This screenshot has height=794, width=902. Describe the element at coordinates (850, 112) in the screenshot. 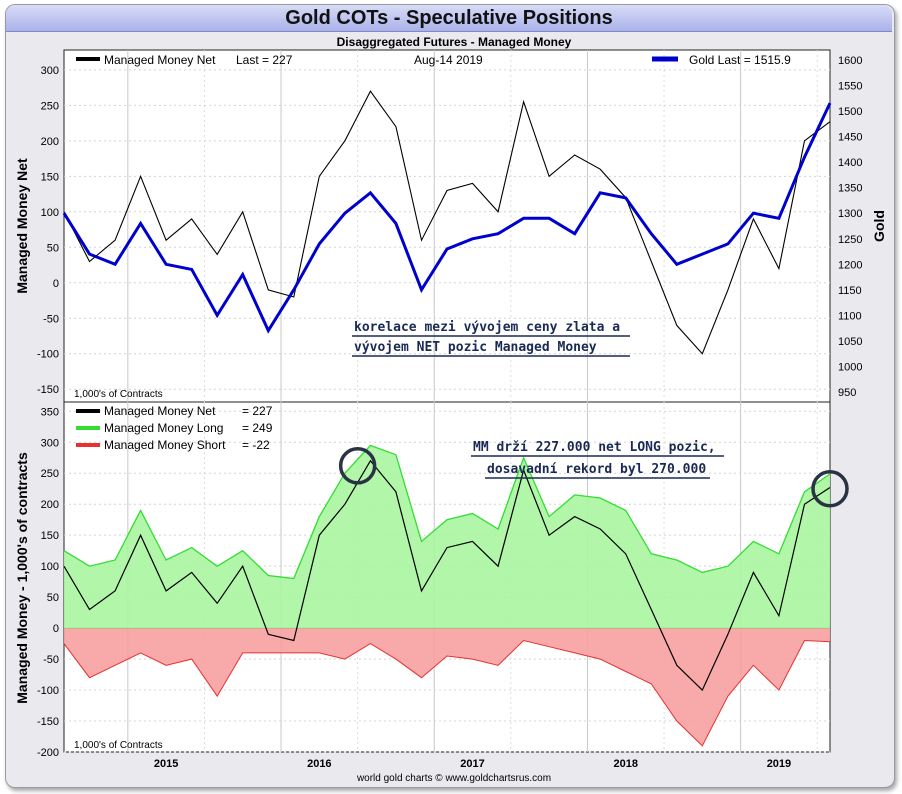

I see `top-ytick-right: 1500` at that location.